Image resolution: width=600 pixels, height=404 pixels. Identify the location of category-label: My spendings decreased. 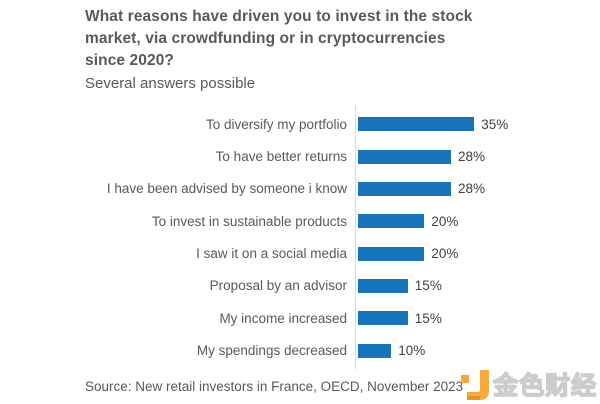
(271, 351).